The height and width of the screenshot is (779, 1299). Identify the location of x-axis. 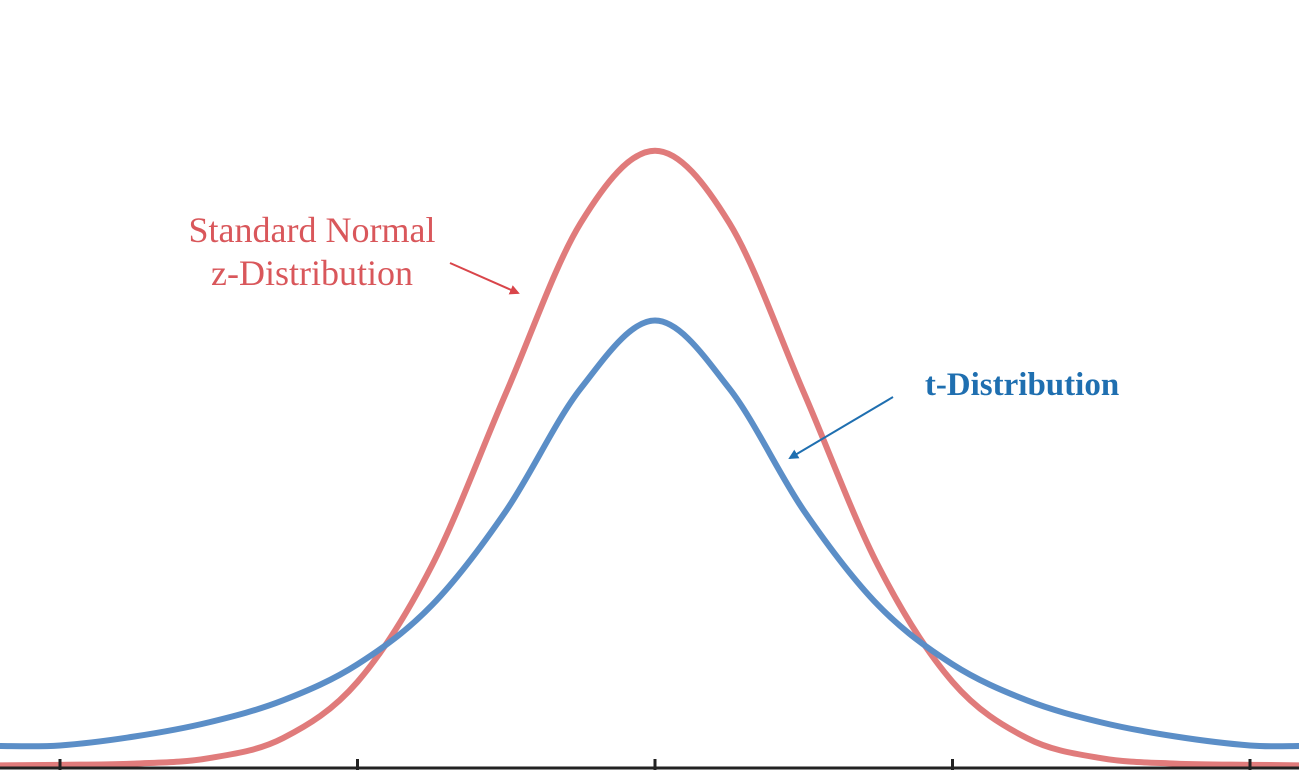
(649, 764).